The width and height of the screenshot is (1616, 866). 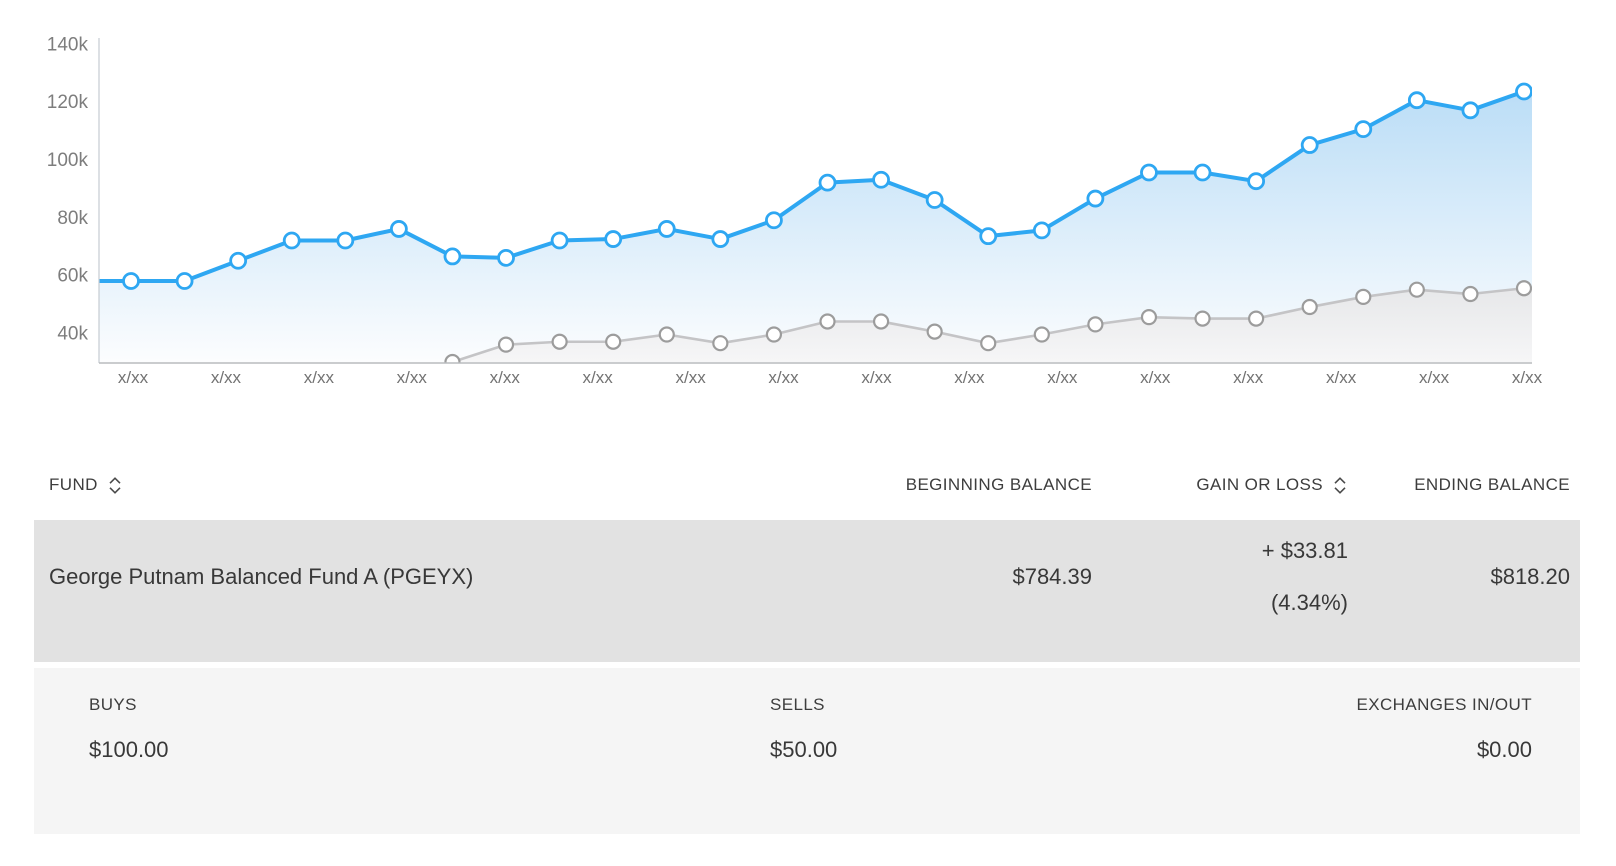 I want to click on exchanges-label: EXCHANGES IN/OUT, so click(x=1444, y=704).